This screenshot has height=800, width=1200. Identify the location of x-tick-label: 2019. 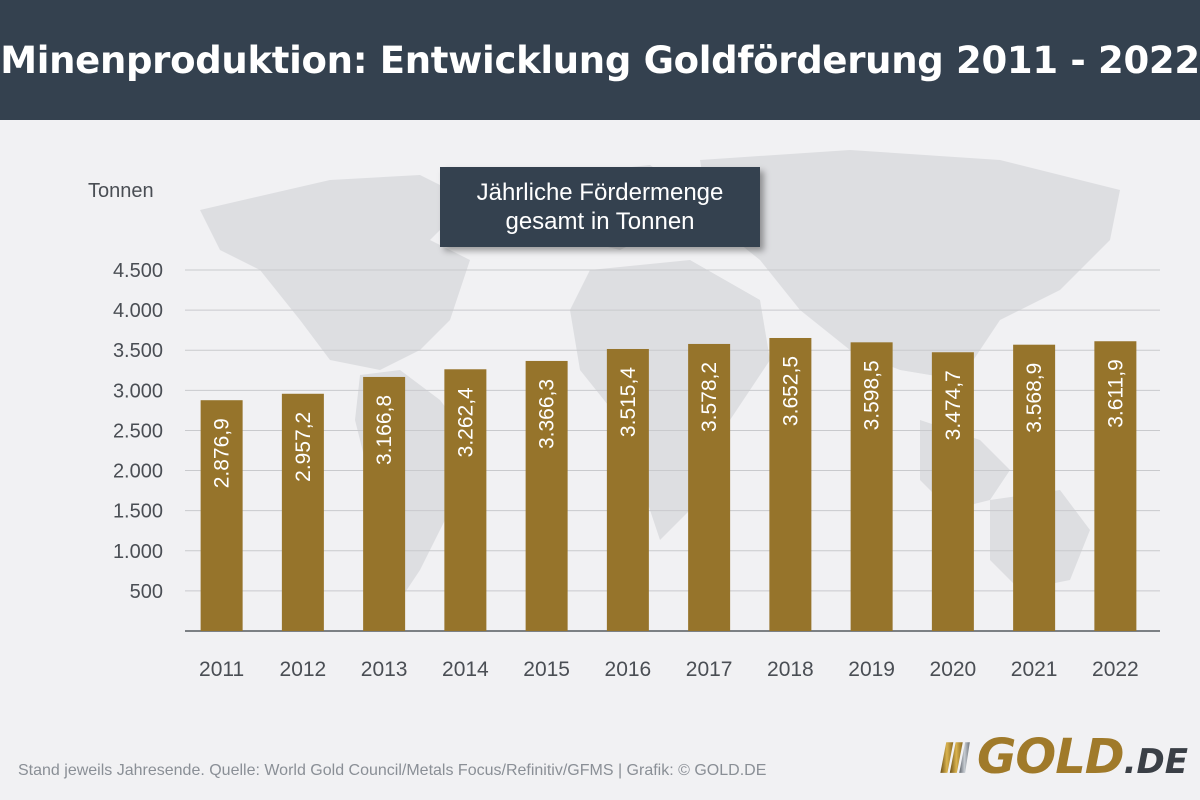
(871, 669).